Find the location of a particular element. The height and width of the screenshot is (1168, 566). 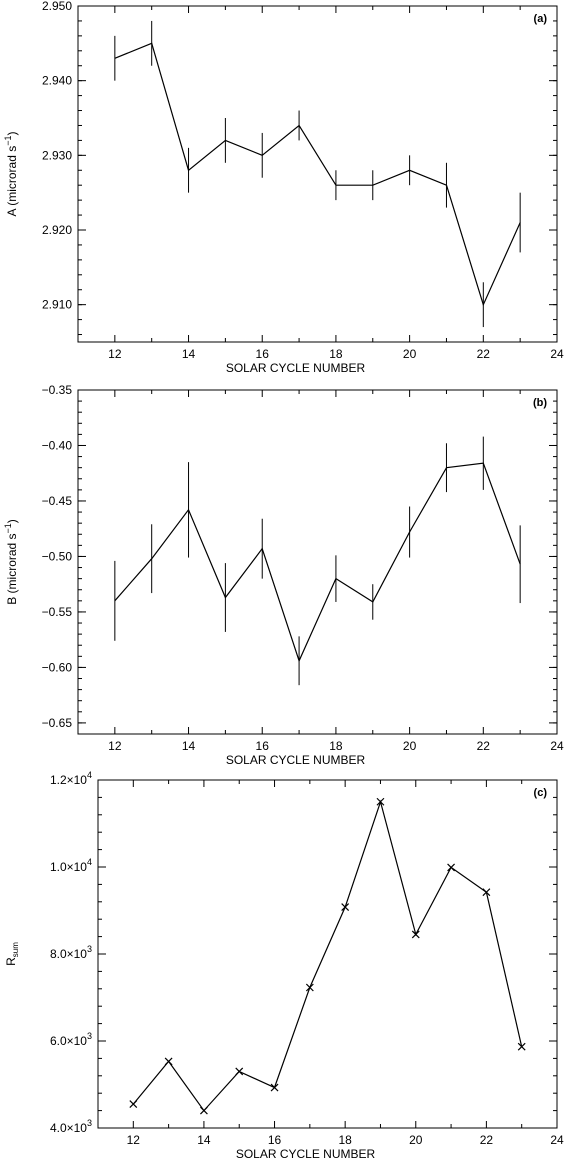

y-tick-label: 8.0×10³ is located at coordinates (71, 952).